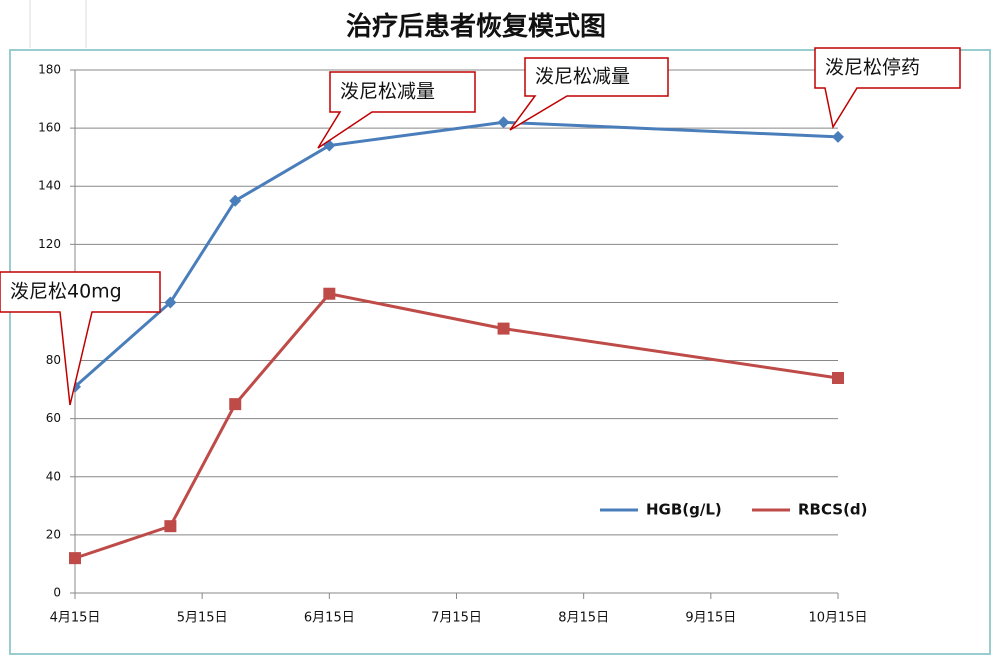  What do you see at coordinates (872, 68) in the screenshot?
I see `callout-text: 泼尼松停药` at bounding box center [872, 68].